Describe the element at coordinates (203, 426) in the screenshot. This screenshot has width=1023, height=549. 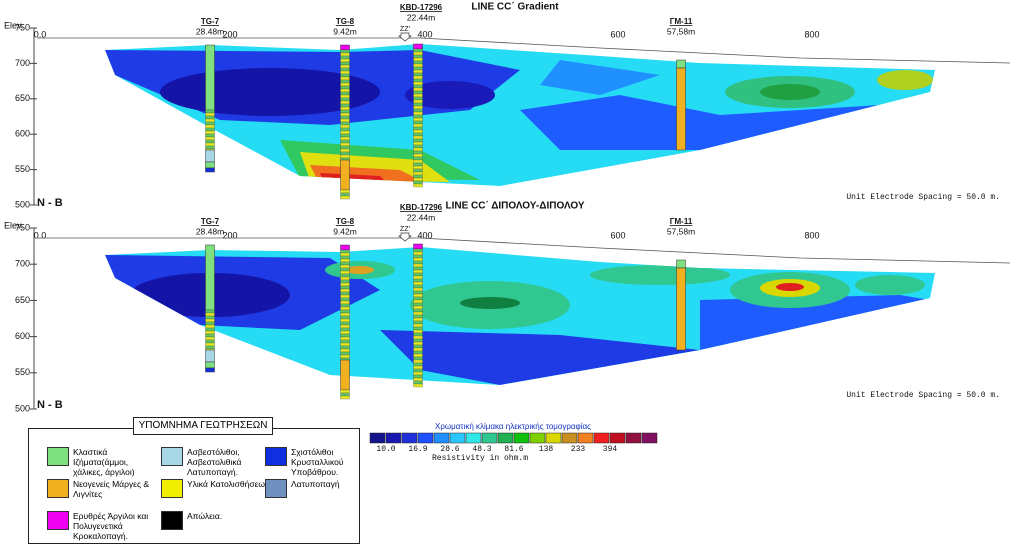
I see `legend-title: ΥΠΟΜΝΗΜΑ ΓΕΩΤΡΗΣΕΩΝ` at that location.